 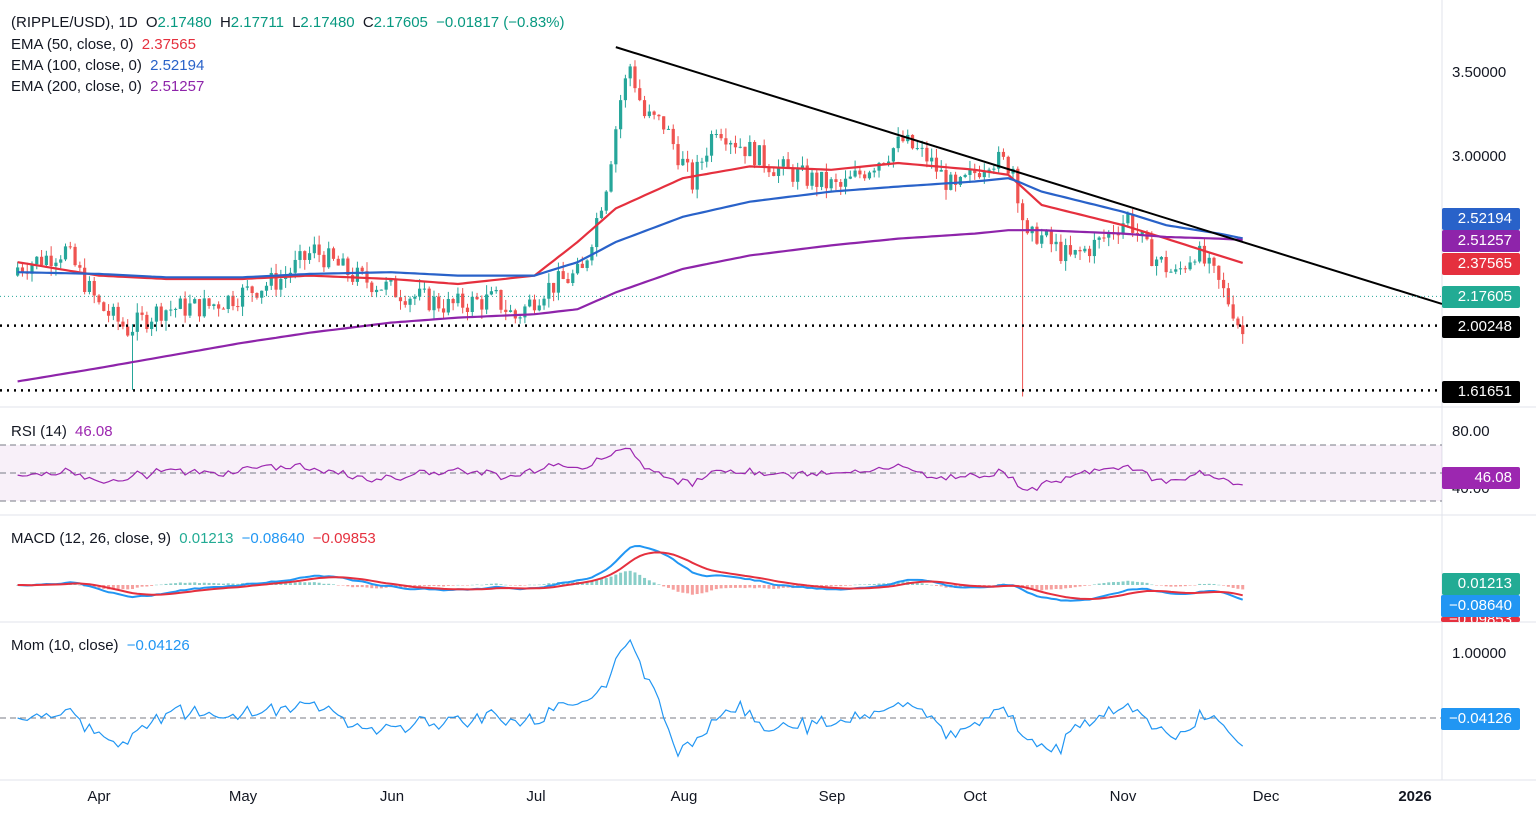 What do you see at coordinates (1481, 241) in the screenshot?
I see `ema200-badge: 2.51257` at bounding box center [1481, 241].